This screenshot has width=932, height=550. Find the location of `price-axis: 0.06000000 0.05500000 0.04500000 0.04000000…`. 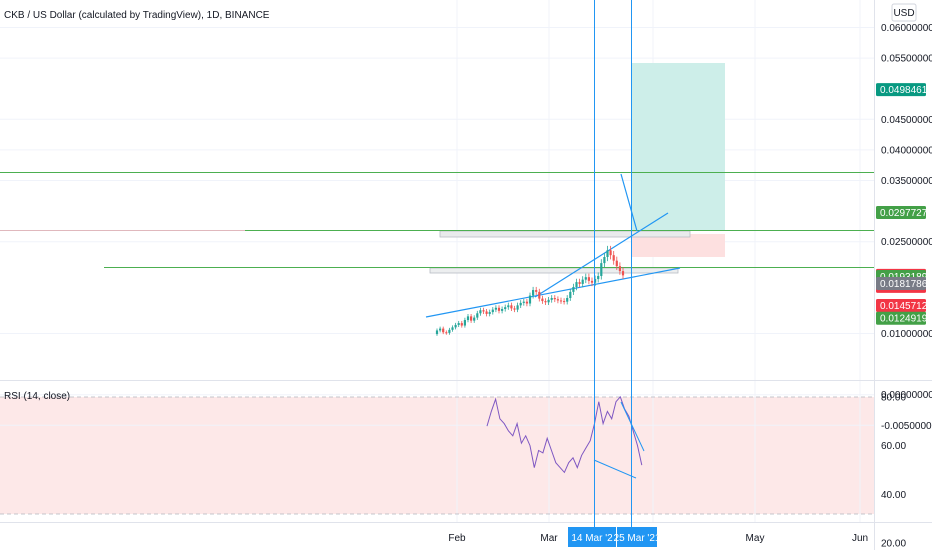

price-axis: 0.06000000 0.05500000 0.04500000 0.04000000… is located at coordinates (906, 227).